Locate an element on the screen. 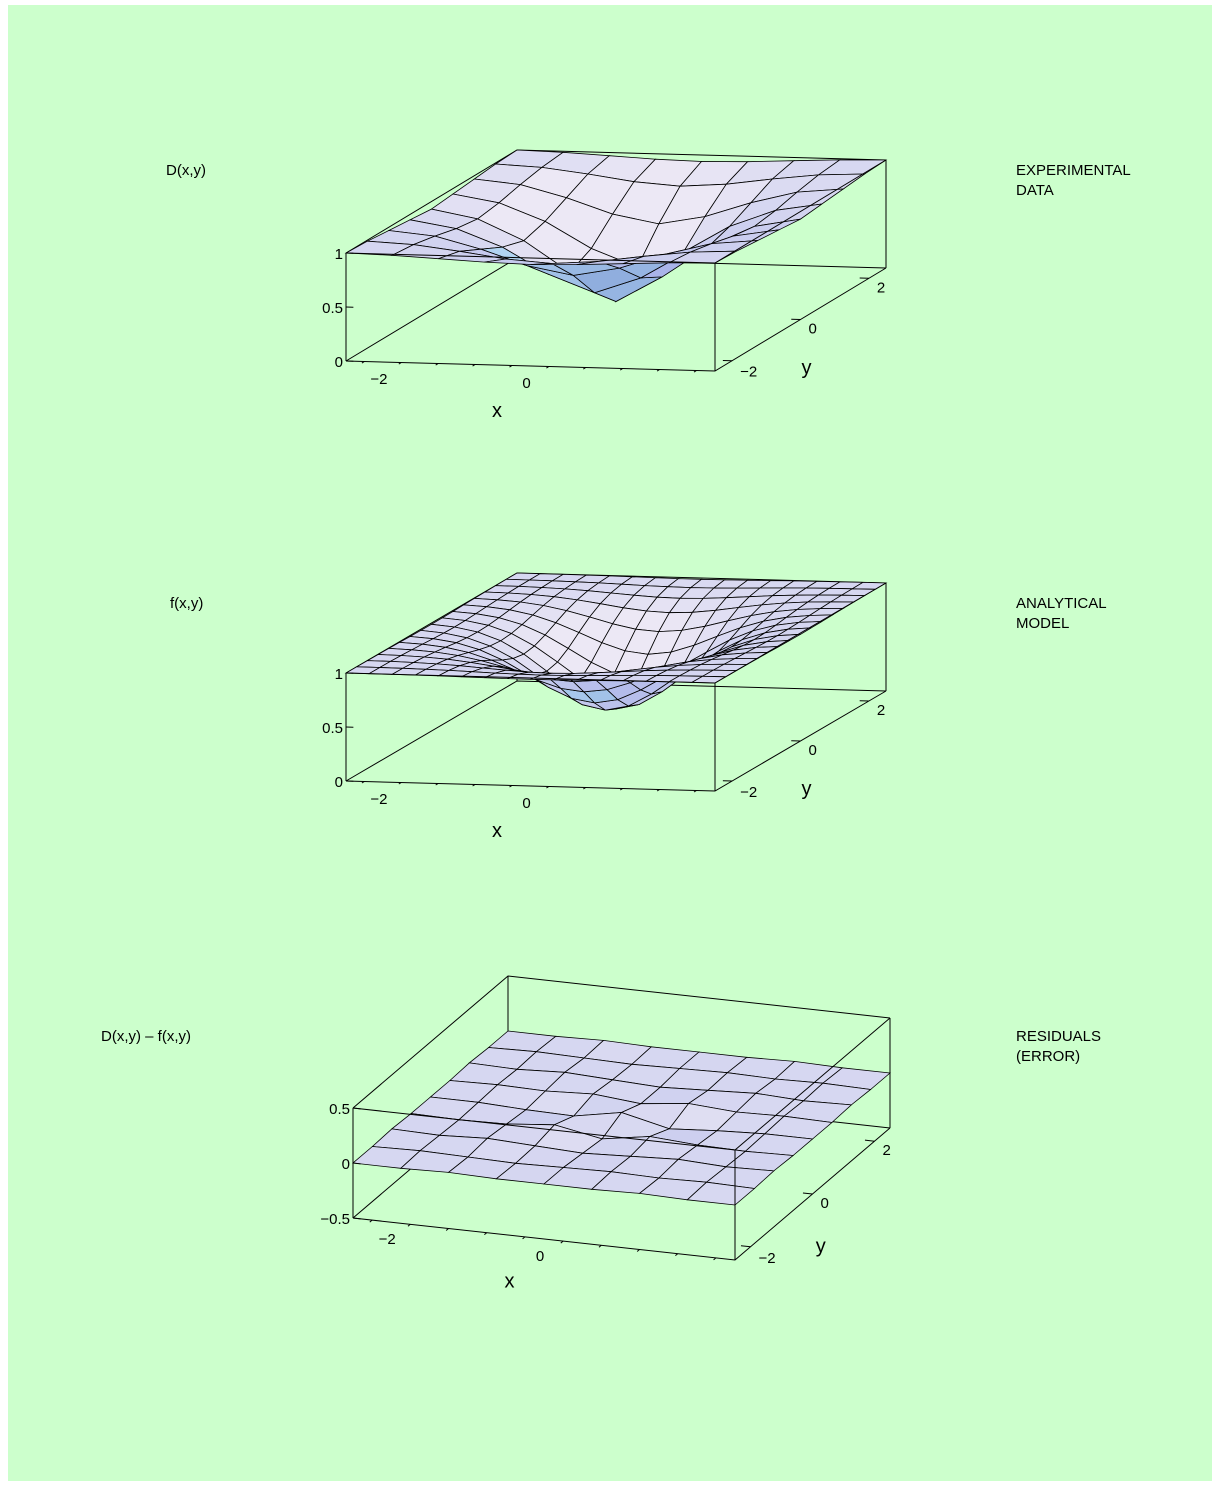  surface-plot-0: −2 0 −2 0 2 0 0.5 1 x y is located at coordinates (605, 285).